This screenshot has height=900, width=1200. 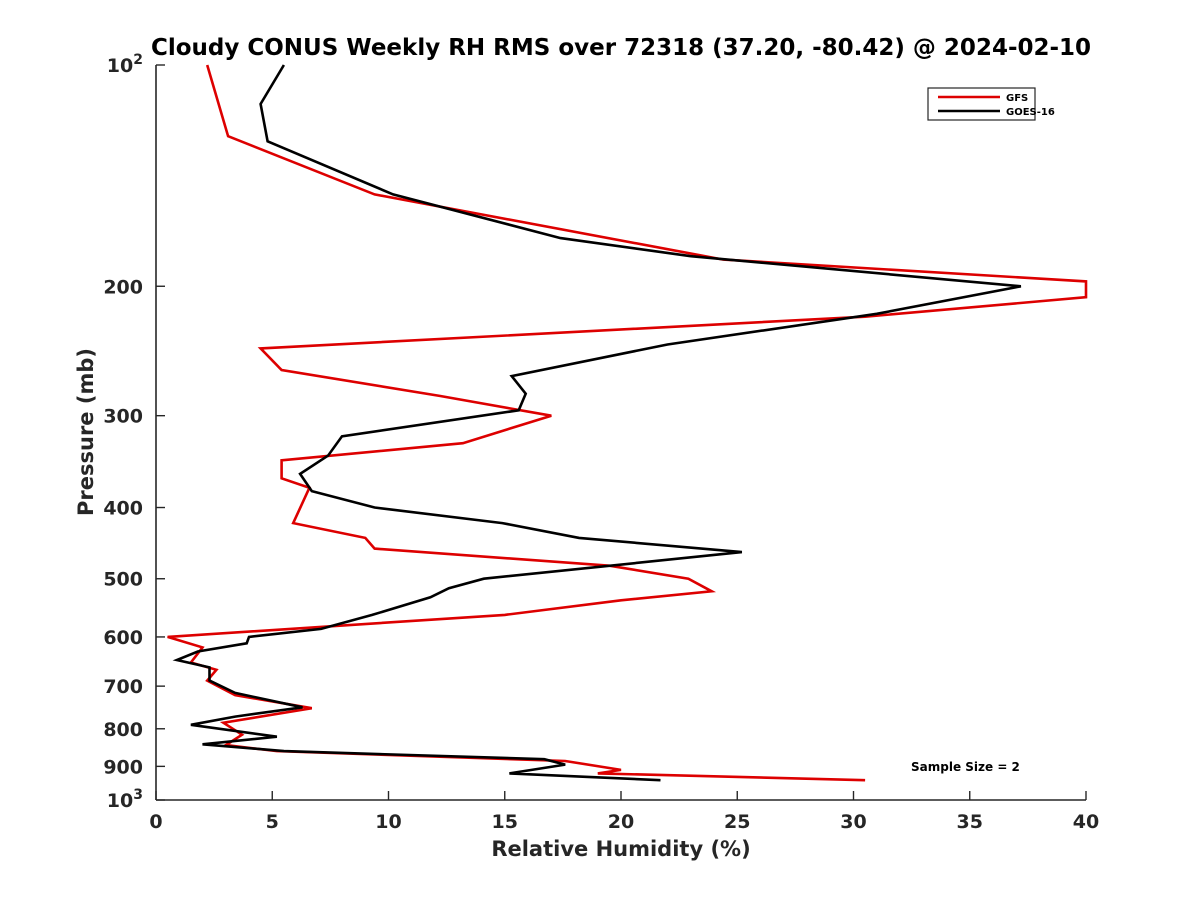 I want to click on x-tick-label: 15, so click(x=505, y=822).